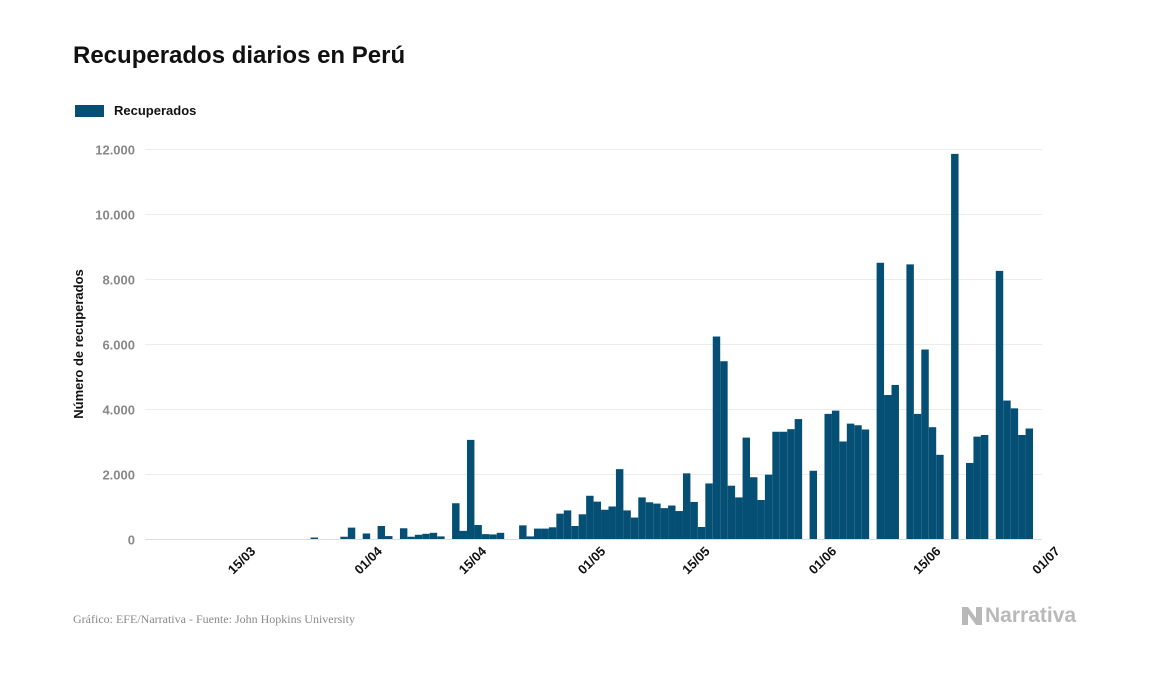 The image size is (1157, 674). Describe the element at coordinates (592, 561) in the screenshot. I see `x-tick-label: 01/05` at that location.